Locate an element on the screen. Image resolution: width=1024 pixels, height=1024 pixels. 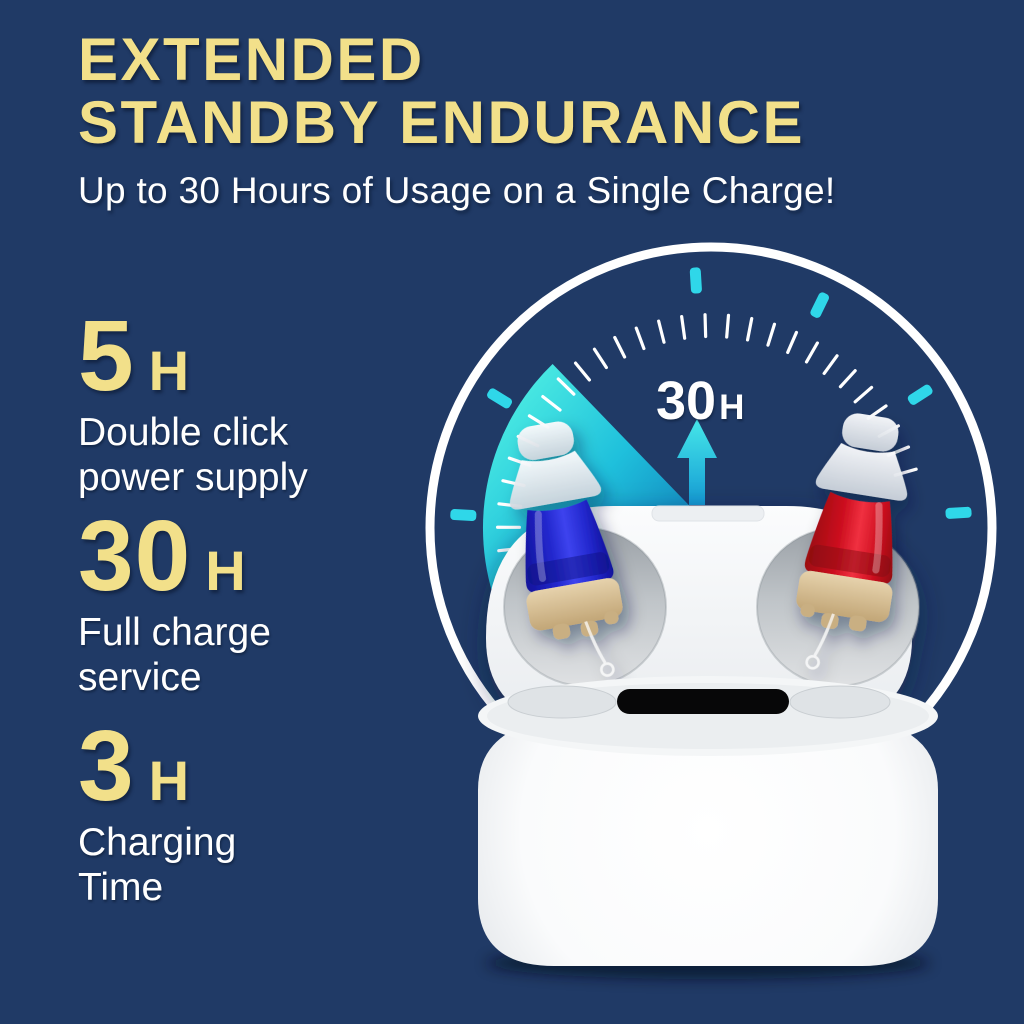
case-charging-slot is located at coordinates (703, 701).